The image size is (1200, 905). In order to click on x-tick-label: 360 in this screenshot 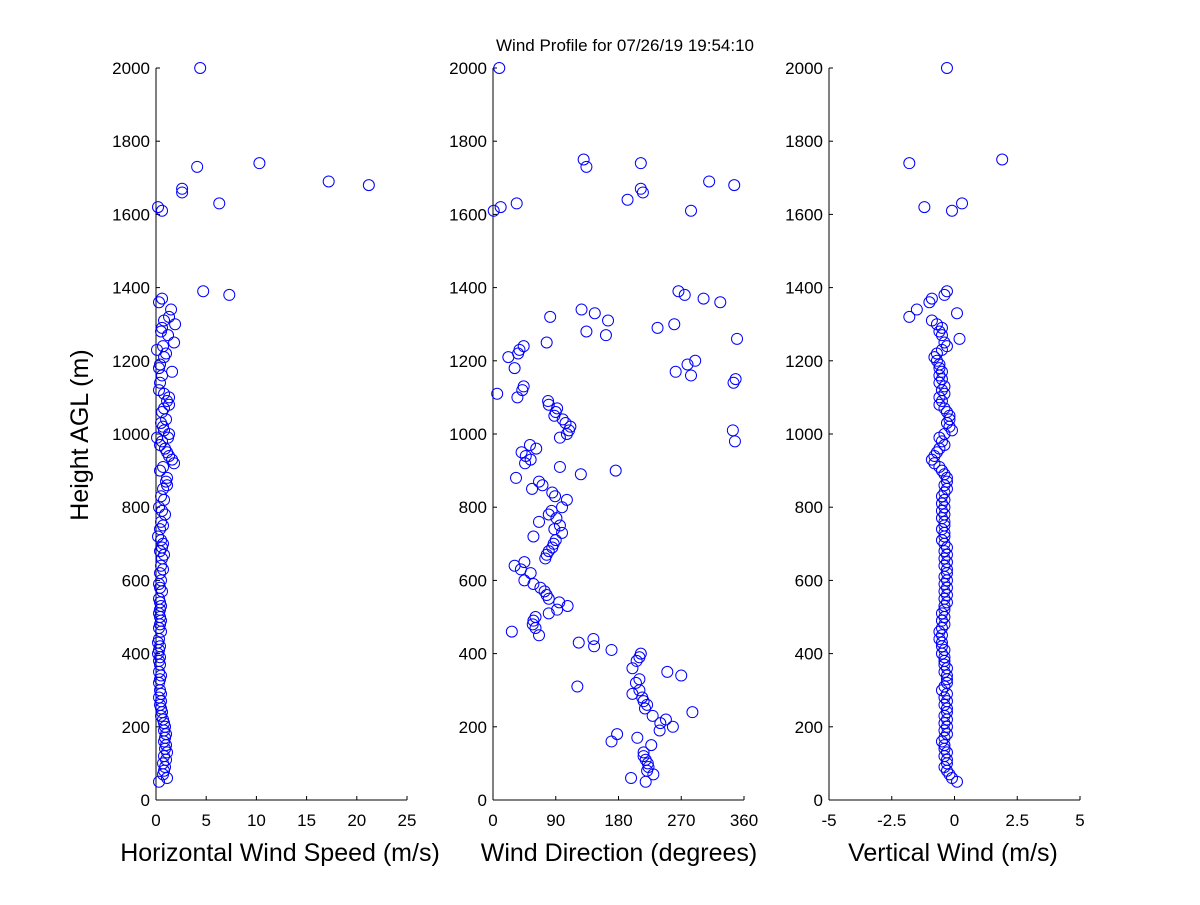, I will do `click(744, 820)`.